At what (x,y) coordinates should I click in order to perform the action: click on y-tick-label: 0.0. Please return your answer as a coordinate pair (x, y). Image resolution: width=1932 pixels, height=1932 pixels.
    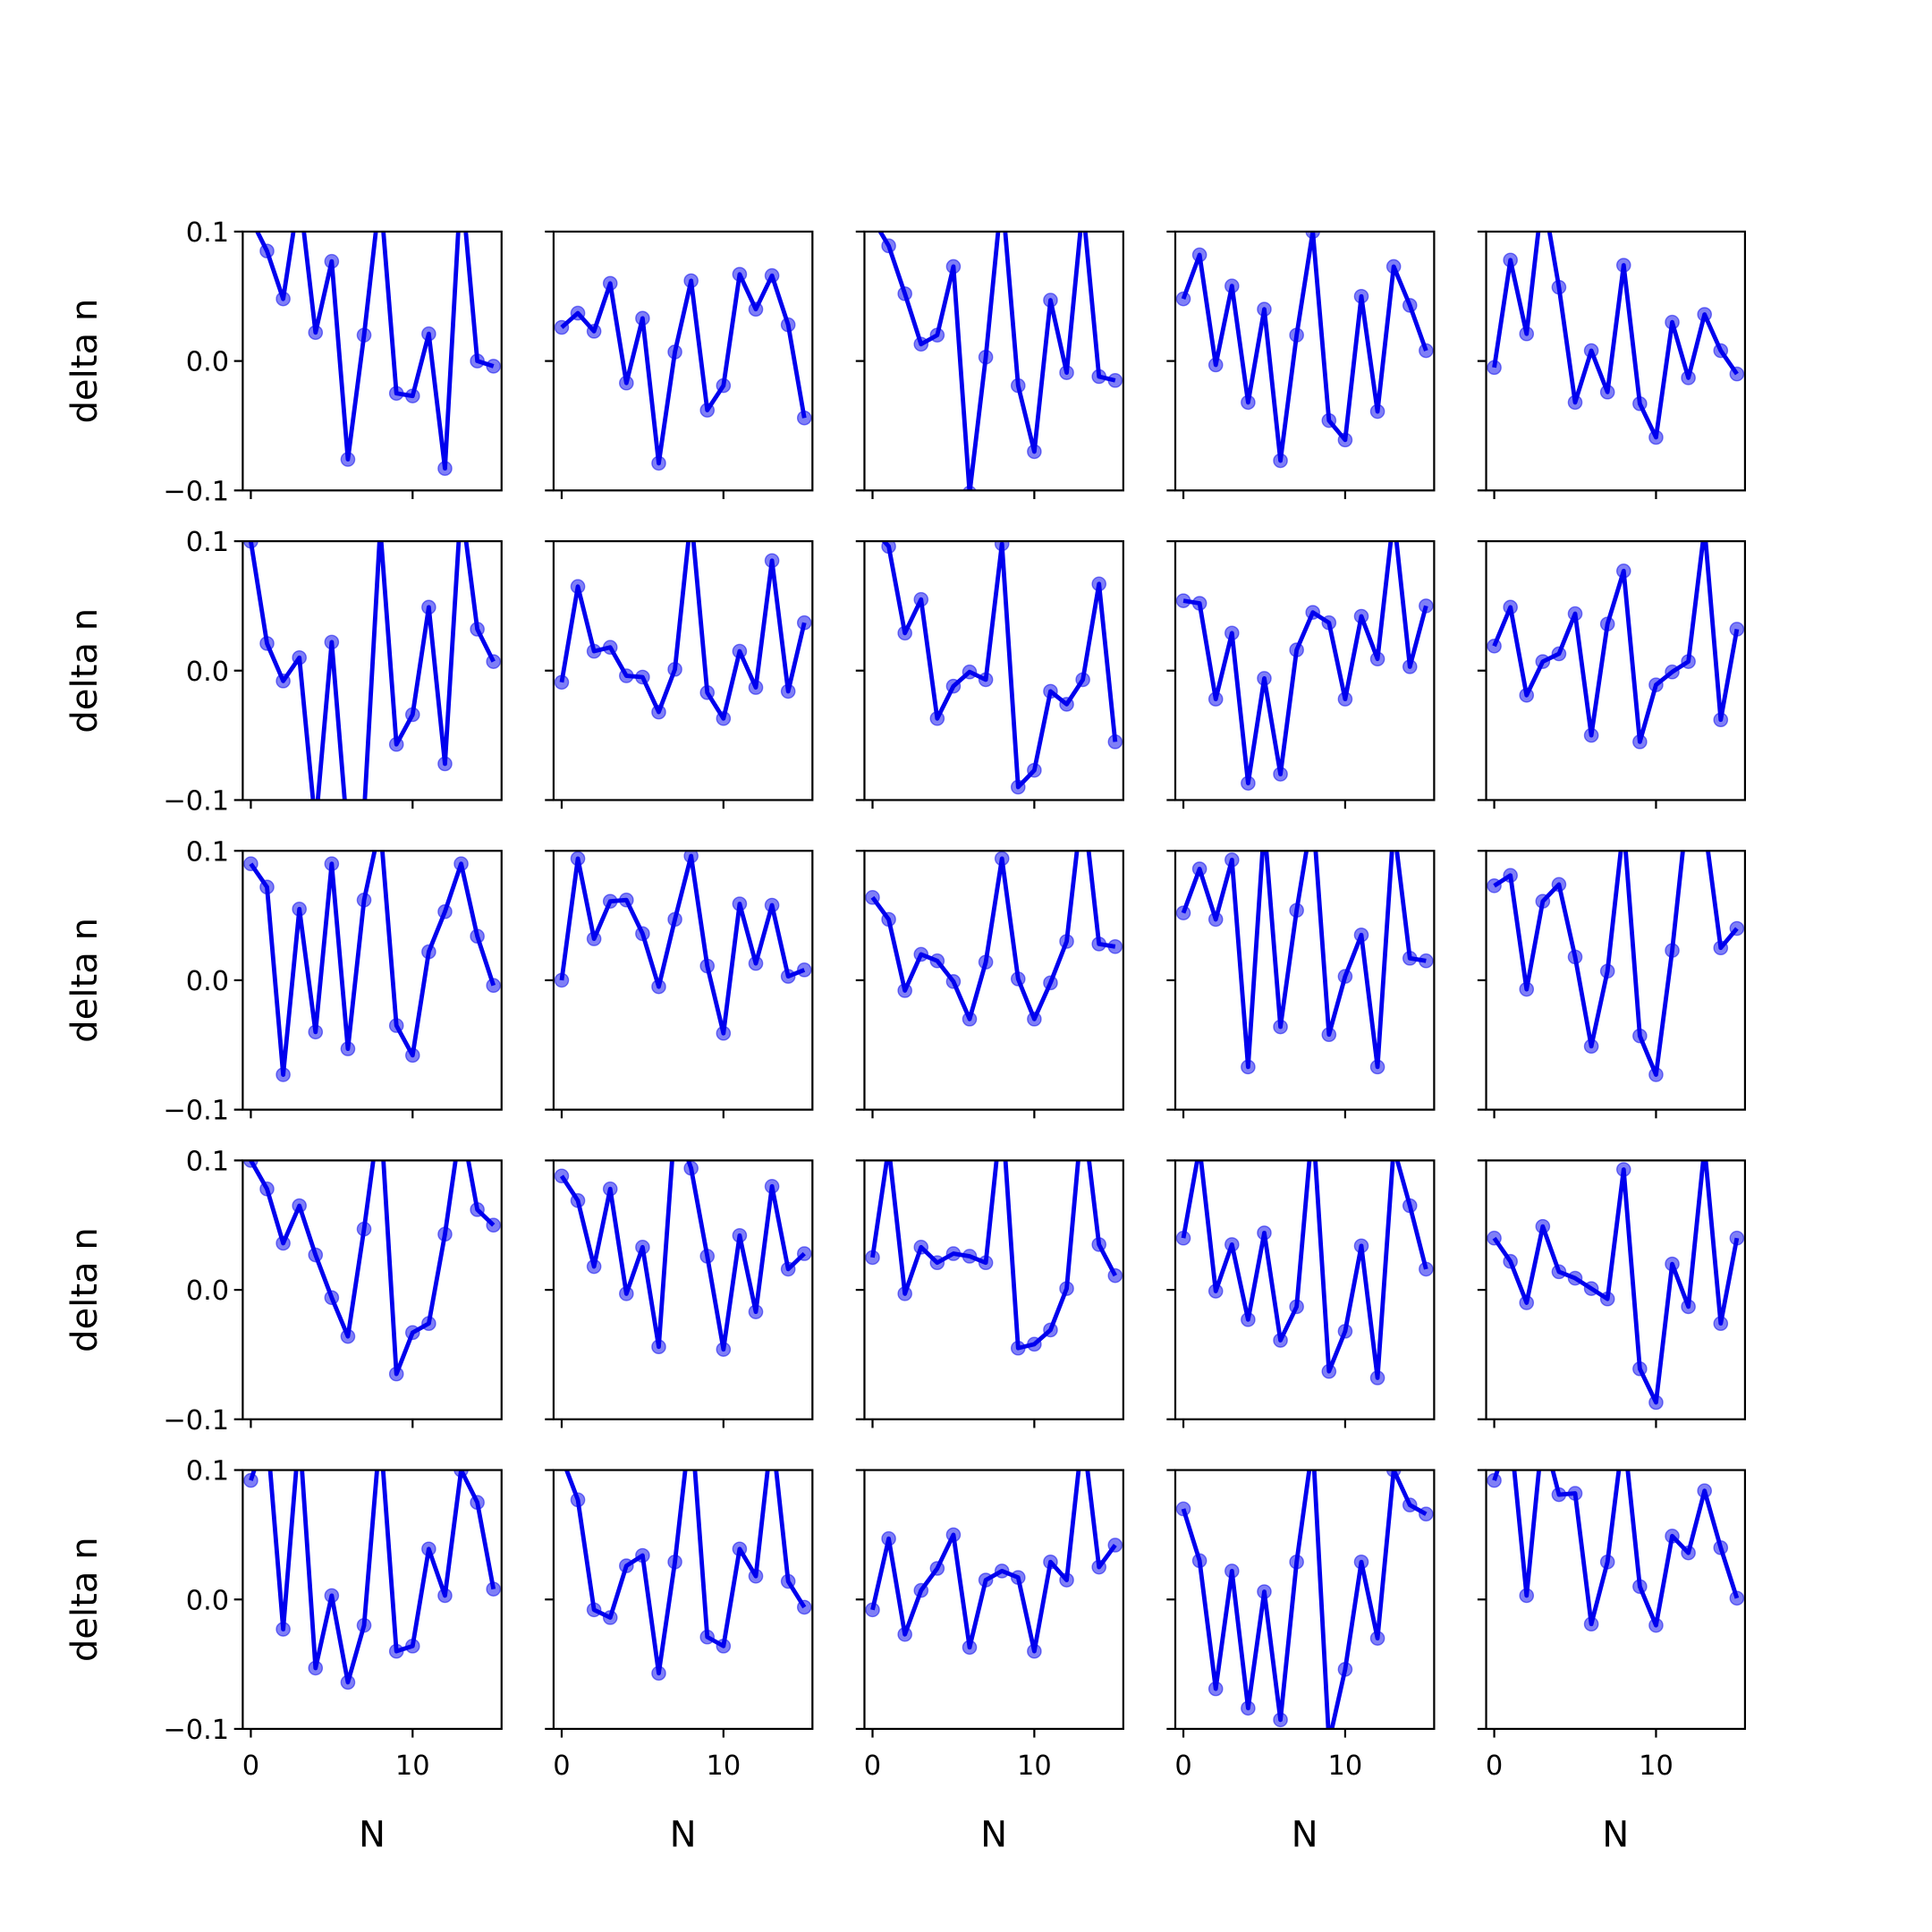
    Looking at the image, I should click on (207, 672).